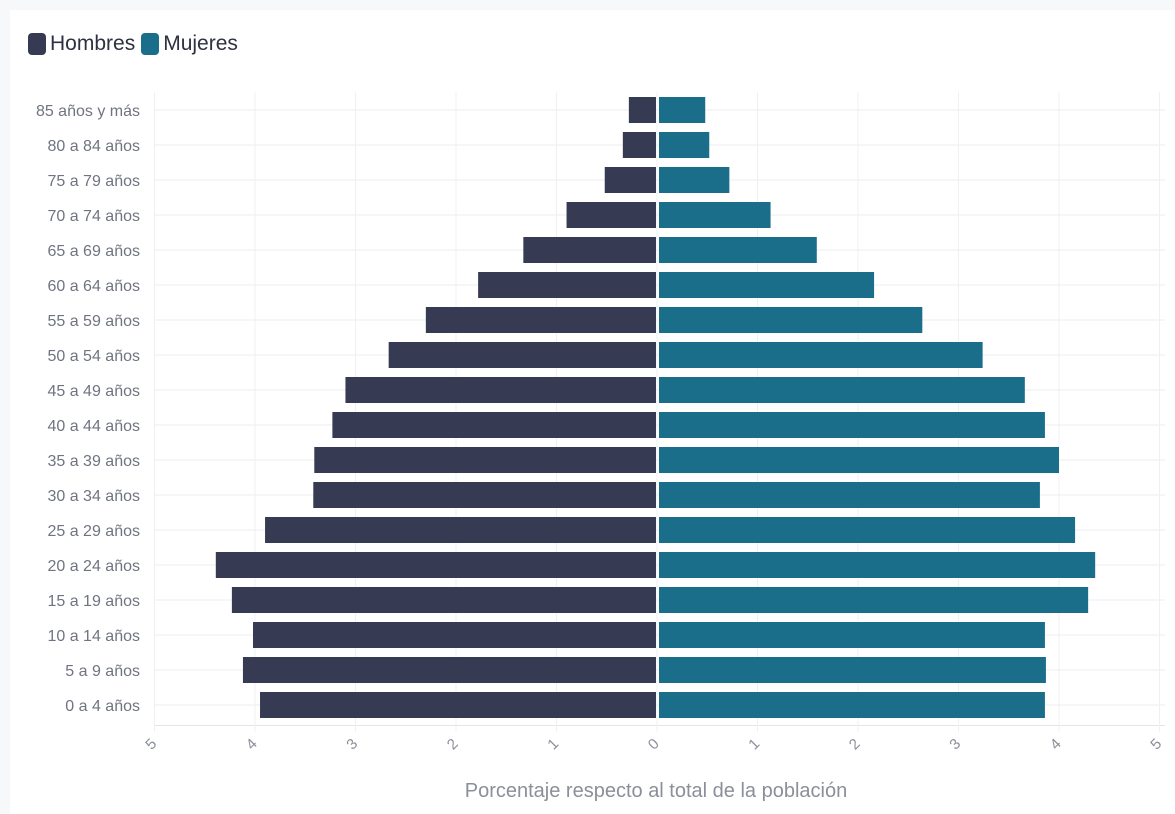  I want to click on legend-swatch-mujeres, so click(150, 44).